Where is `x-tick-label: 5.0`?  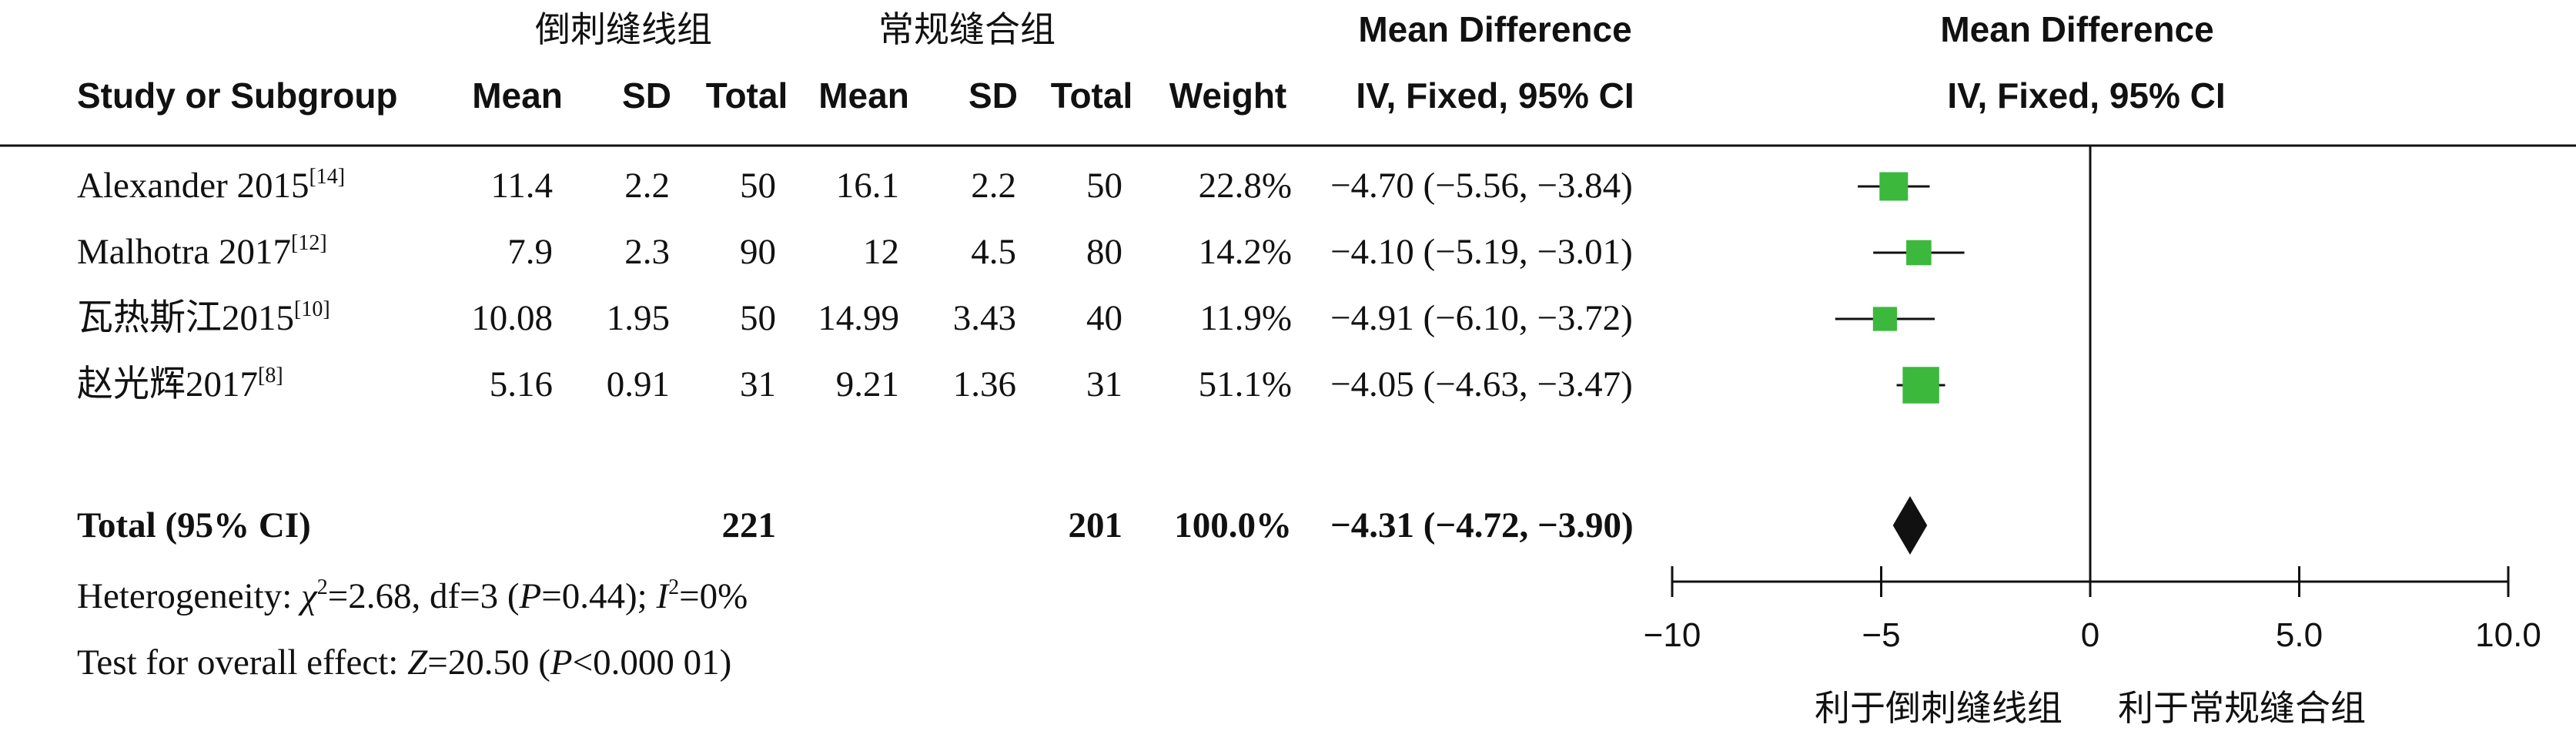
x-tick-label: 5.0 is located at coordinates (2299, 635).